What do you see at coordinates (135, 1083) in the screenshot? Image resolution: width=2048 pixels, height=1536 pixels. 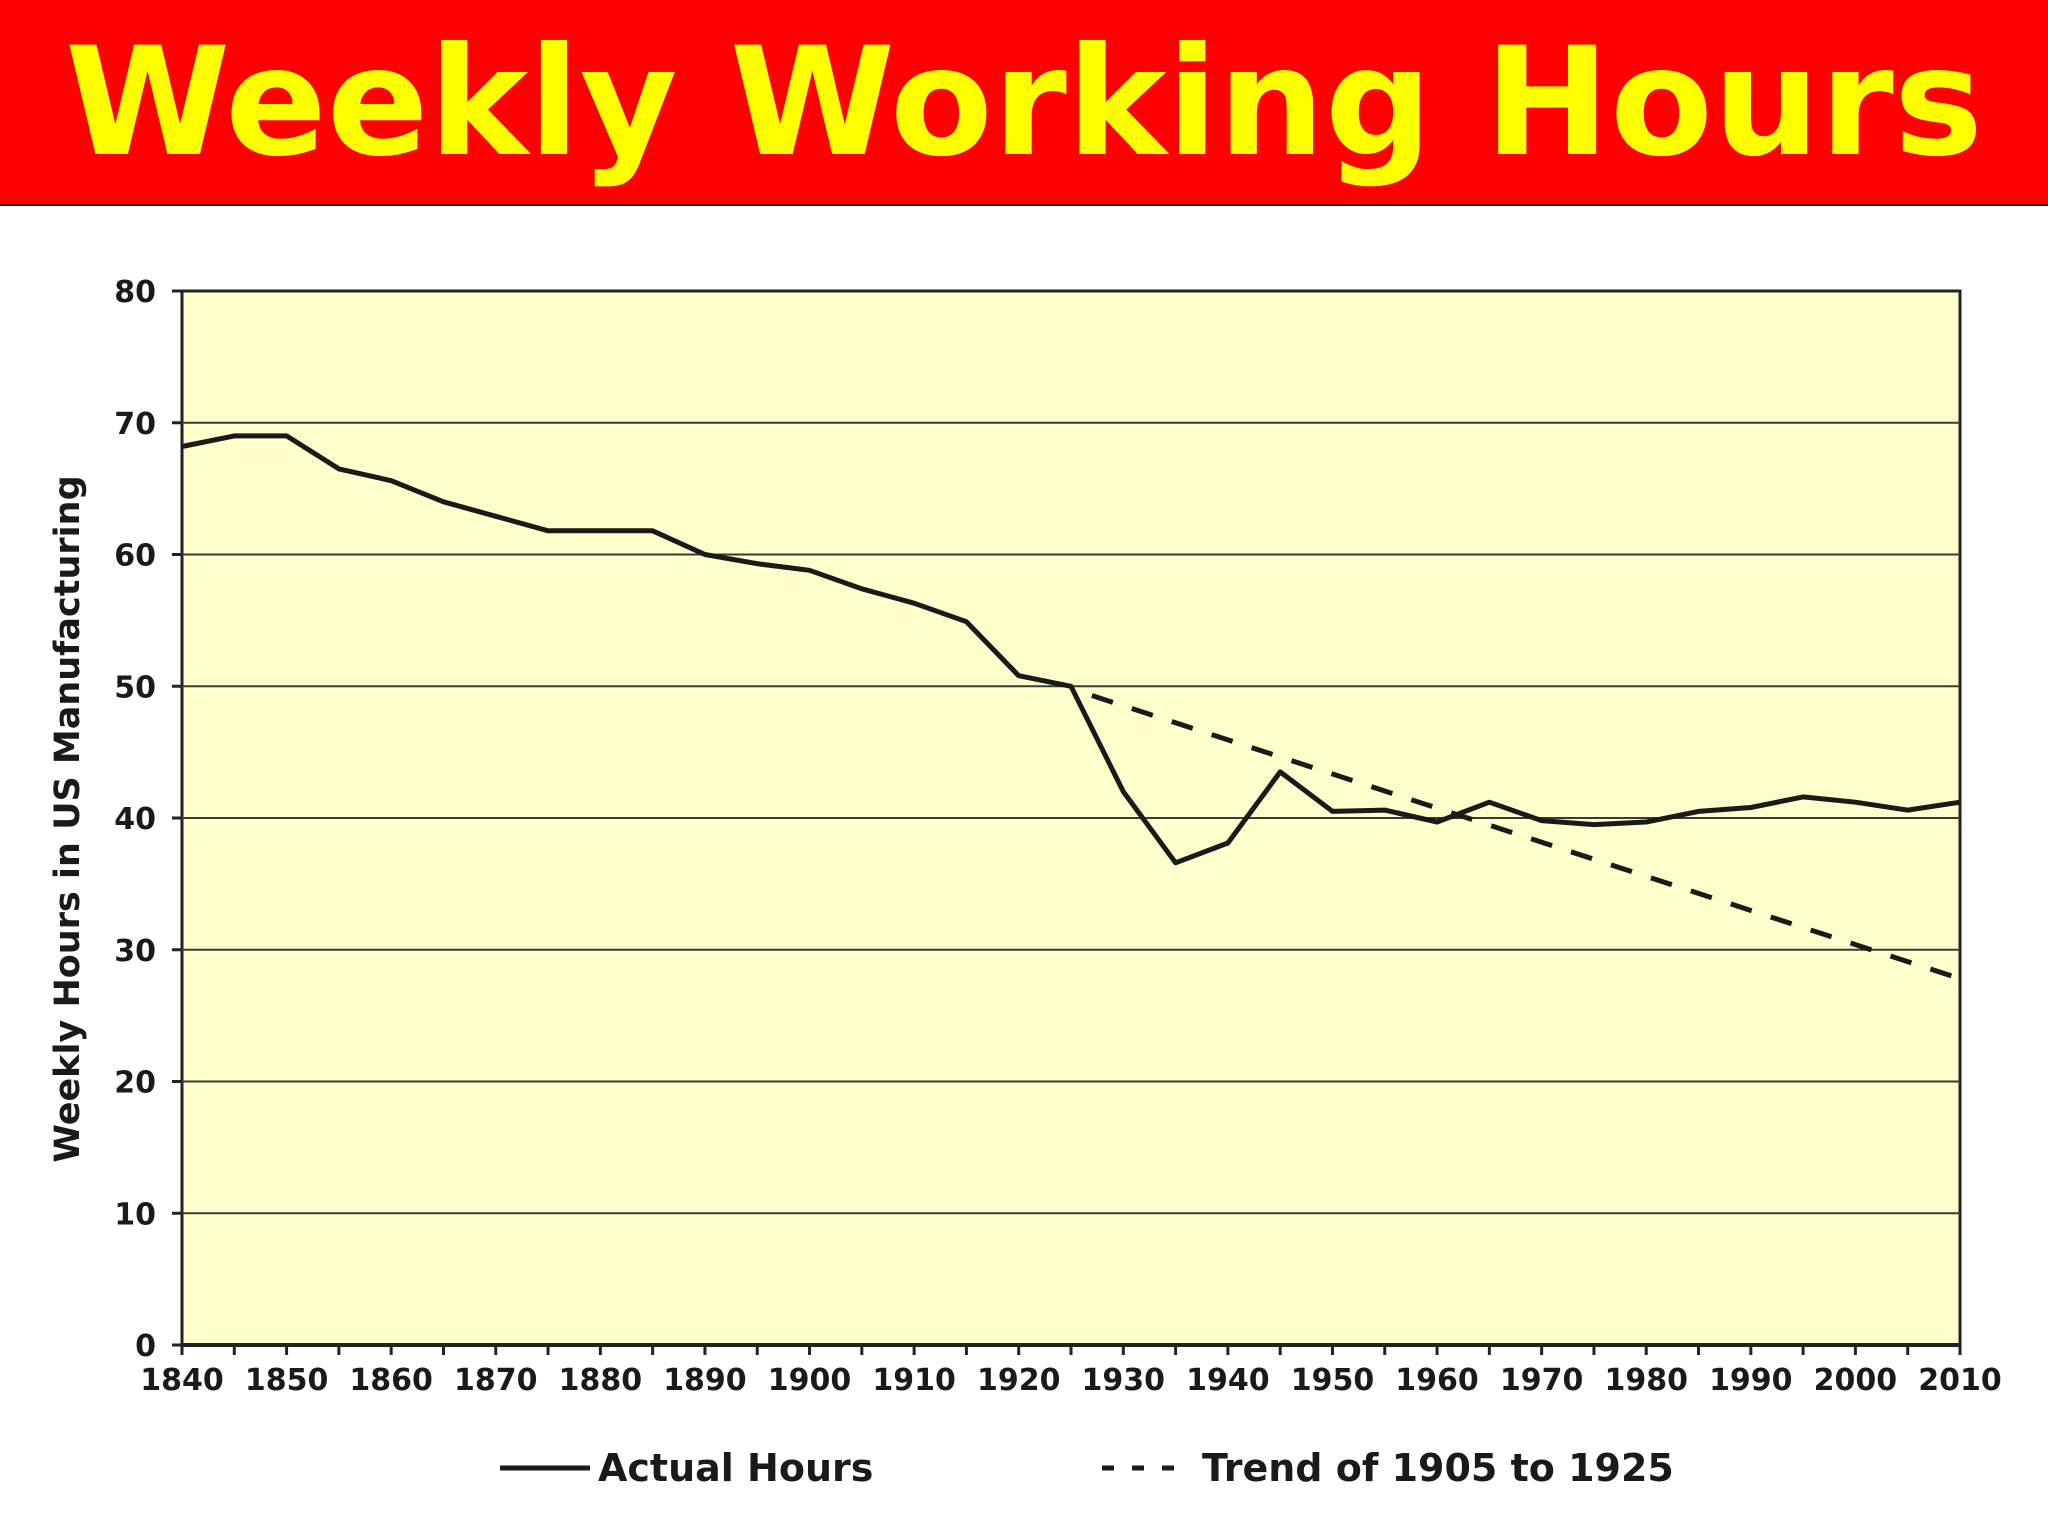 I see `y-tick-label: 20` at bounding box center [135, 1083].